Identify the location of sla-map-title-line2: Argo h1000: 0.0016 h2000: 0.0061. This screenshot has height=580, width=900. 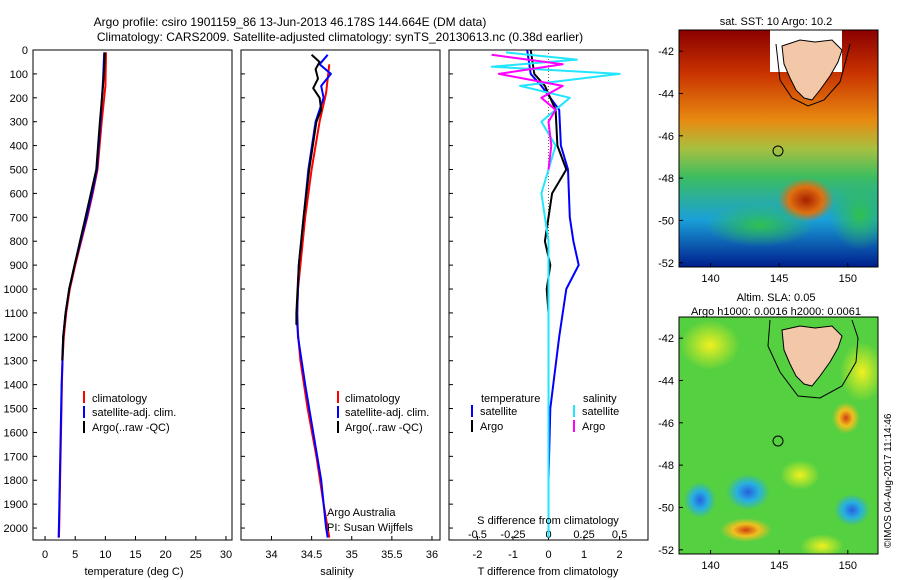
(776, 312).